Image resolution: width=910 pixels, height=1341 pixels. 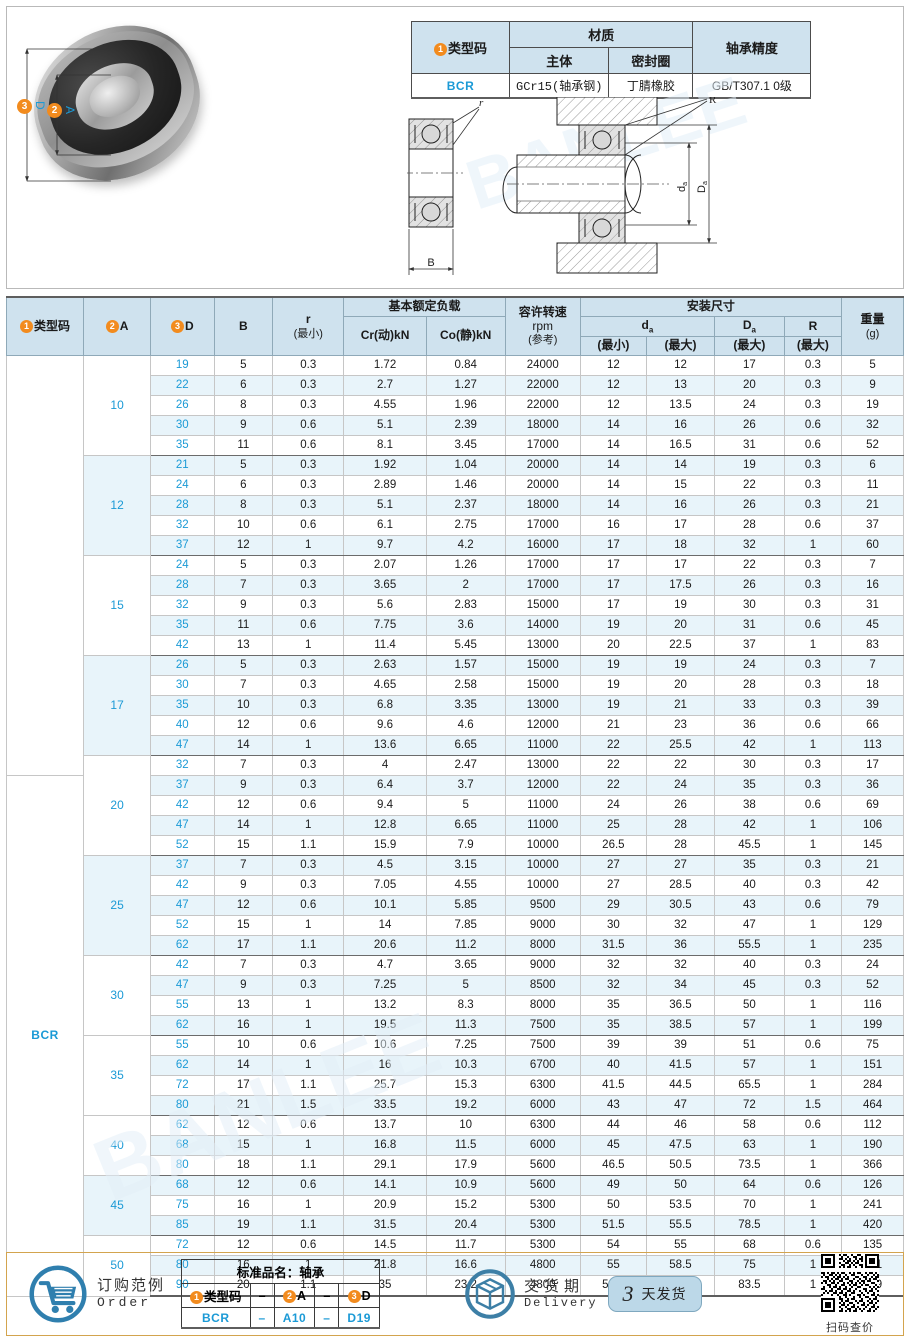 What do you see at coordinates (613, 1186) in the screenshot?
I see `cell-da-min: 49` at bounding box center [613, 1186].